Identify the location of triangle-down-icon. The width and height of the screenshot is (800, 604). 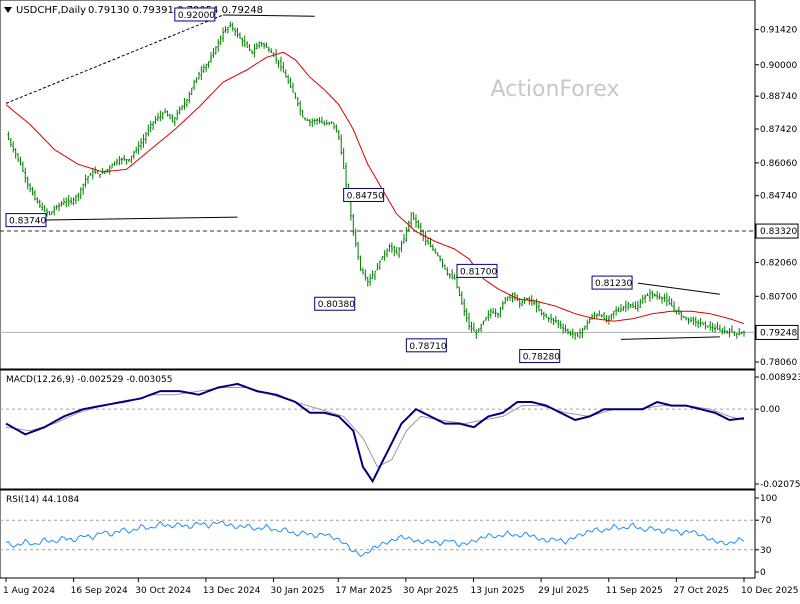
(8, 10).